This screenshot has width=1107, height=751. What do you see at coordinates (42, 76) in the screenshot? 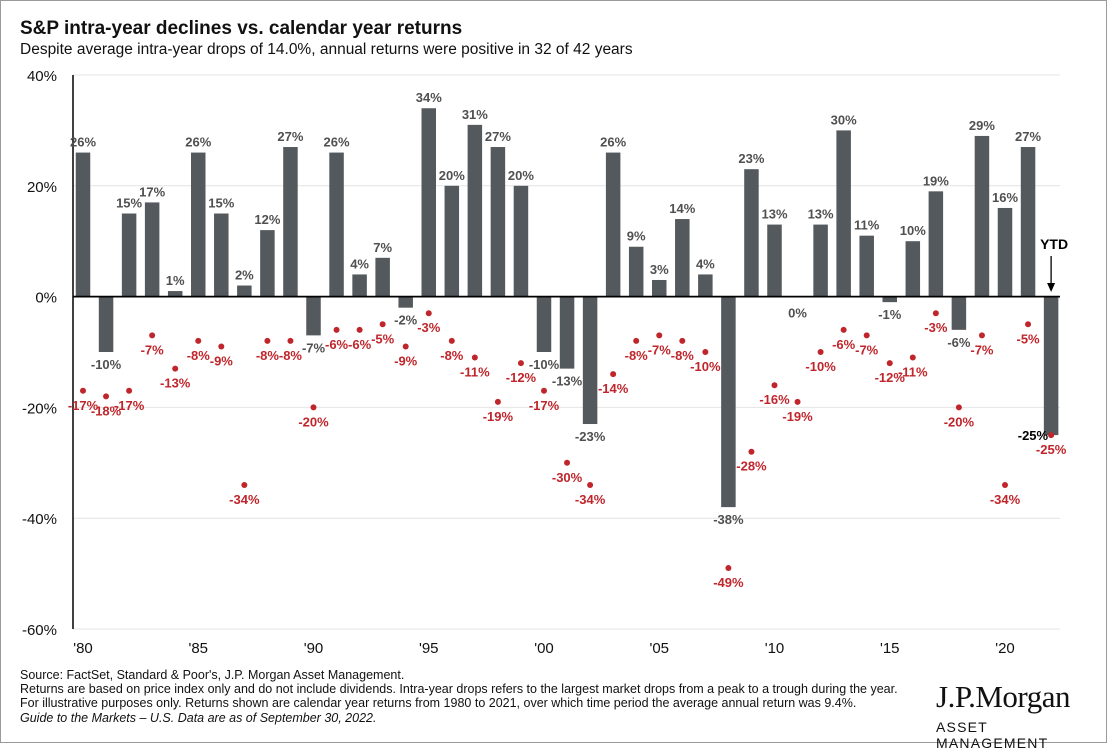
I see `y-tick-label: 40%` at bounding box center [42, 76].